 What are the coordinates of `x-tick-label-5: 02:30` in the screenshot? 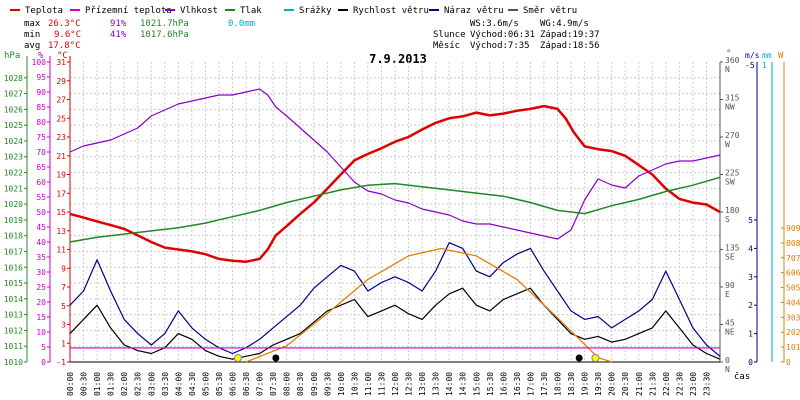 It's located at (138, 384).